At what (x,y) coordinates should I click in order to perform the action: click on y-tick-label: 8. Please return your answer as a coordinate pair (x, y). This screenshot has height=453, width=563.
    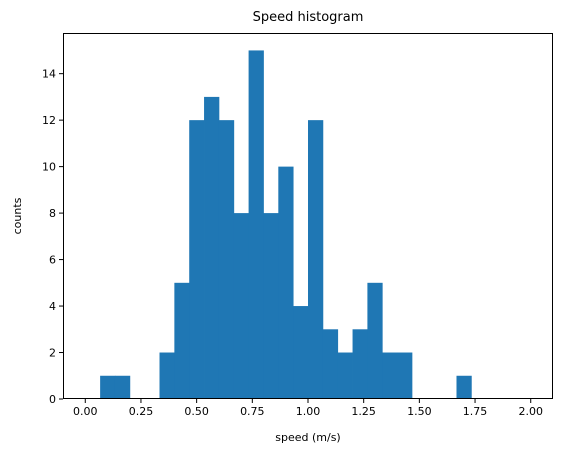
    Looking at the image, I should click on (52, 213).